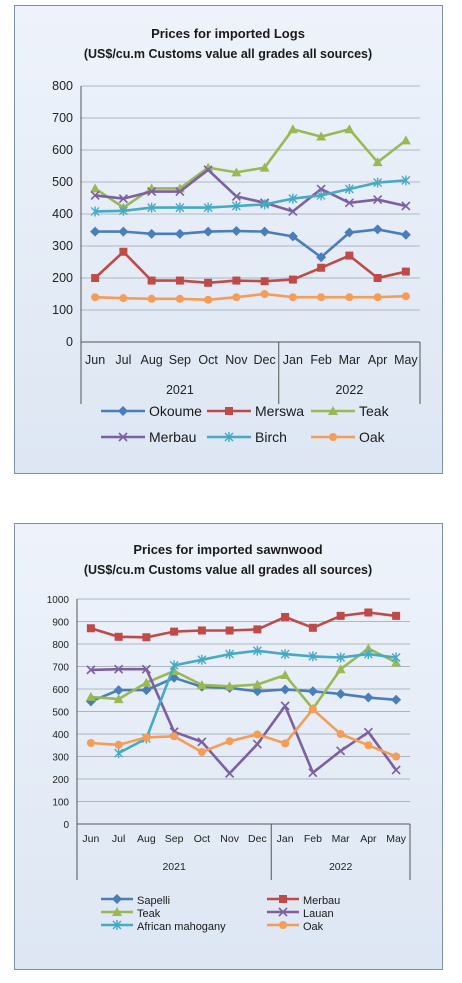  What do you see at coordinates (60, 623) in the screenshot?
I see `y-tick-label: 900` at bounding box center [60, 623].